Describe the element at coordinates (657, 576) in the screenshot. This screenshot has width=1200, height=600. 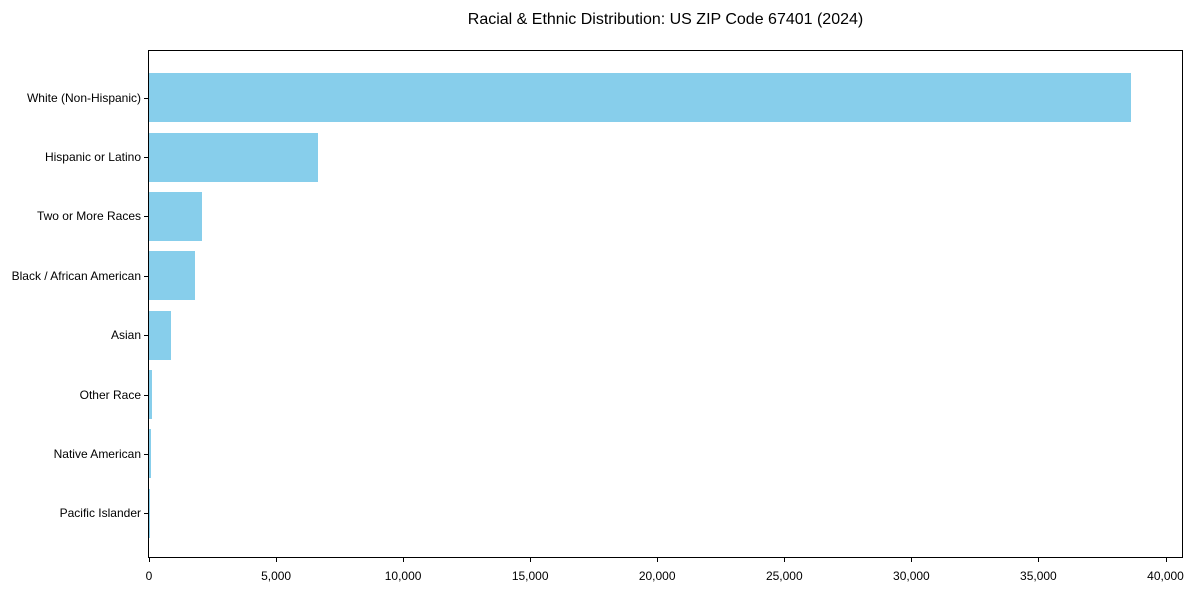
I see `x-tick-label: 20,000` at that location.